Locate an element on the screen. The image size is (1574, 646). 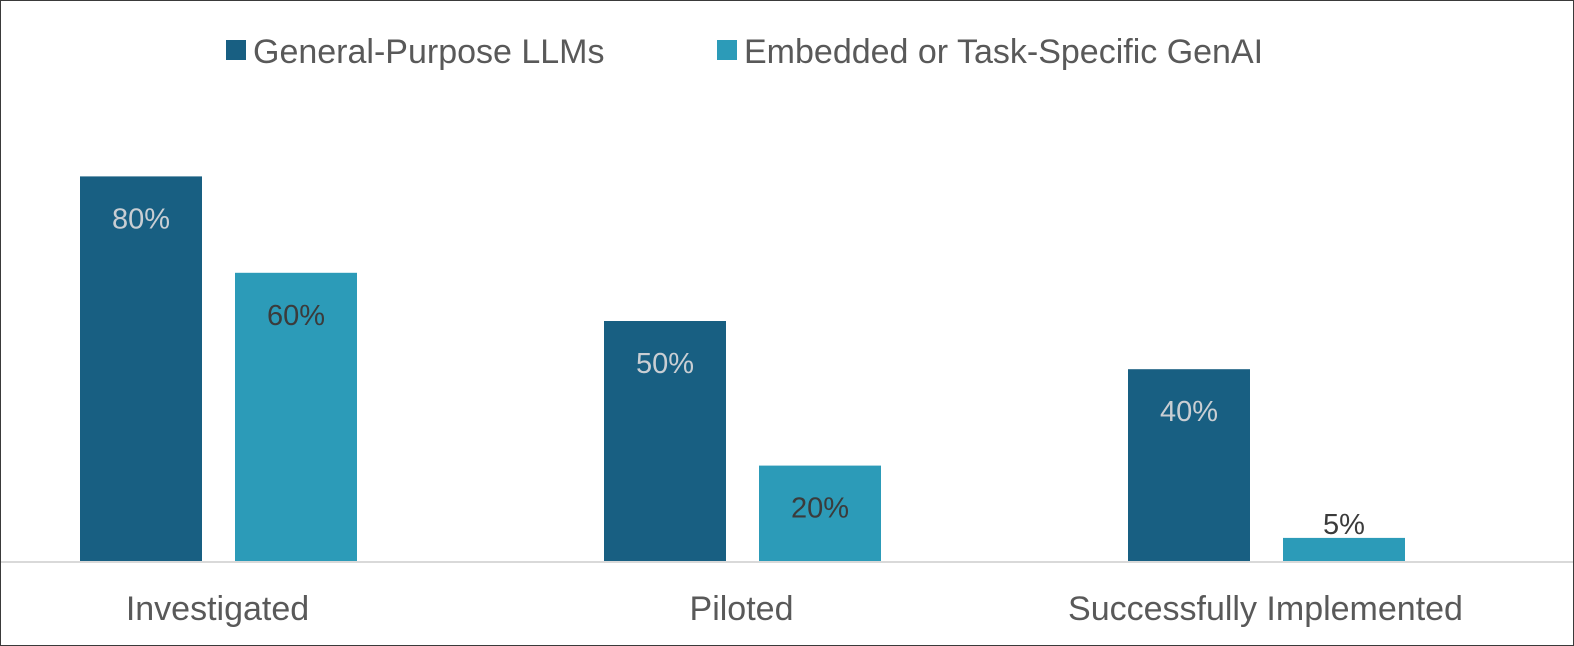
data-label-general-purpose-llms-successfully-implemented: 40% is located at coordinates (1189, 412).